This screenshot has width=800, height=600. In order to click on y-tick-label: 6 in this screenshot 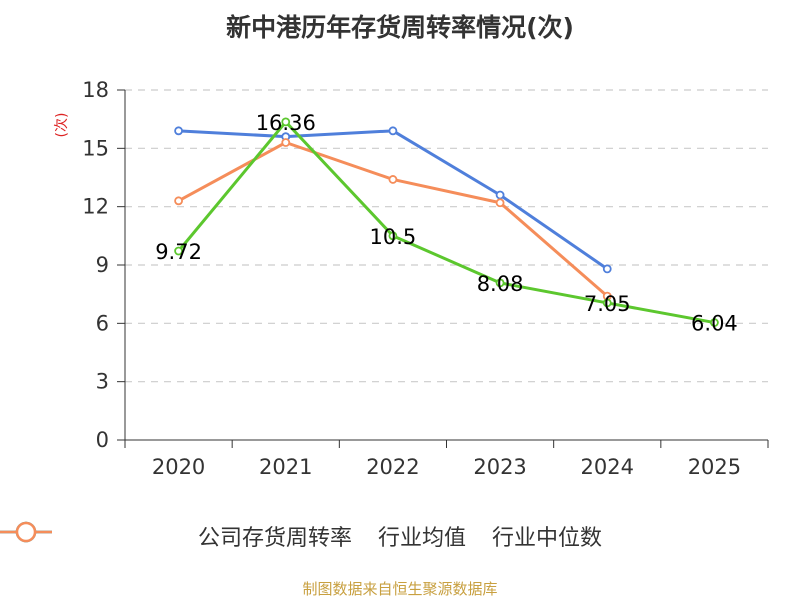, I will do `click(102, 323)`.